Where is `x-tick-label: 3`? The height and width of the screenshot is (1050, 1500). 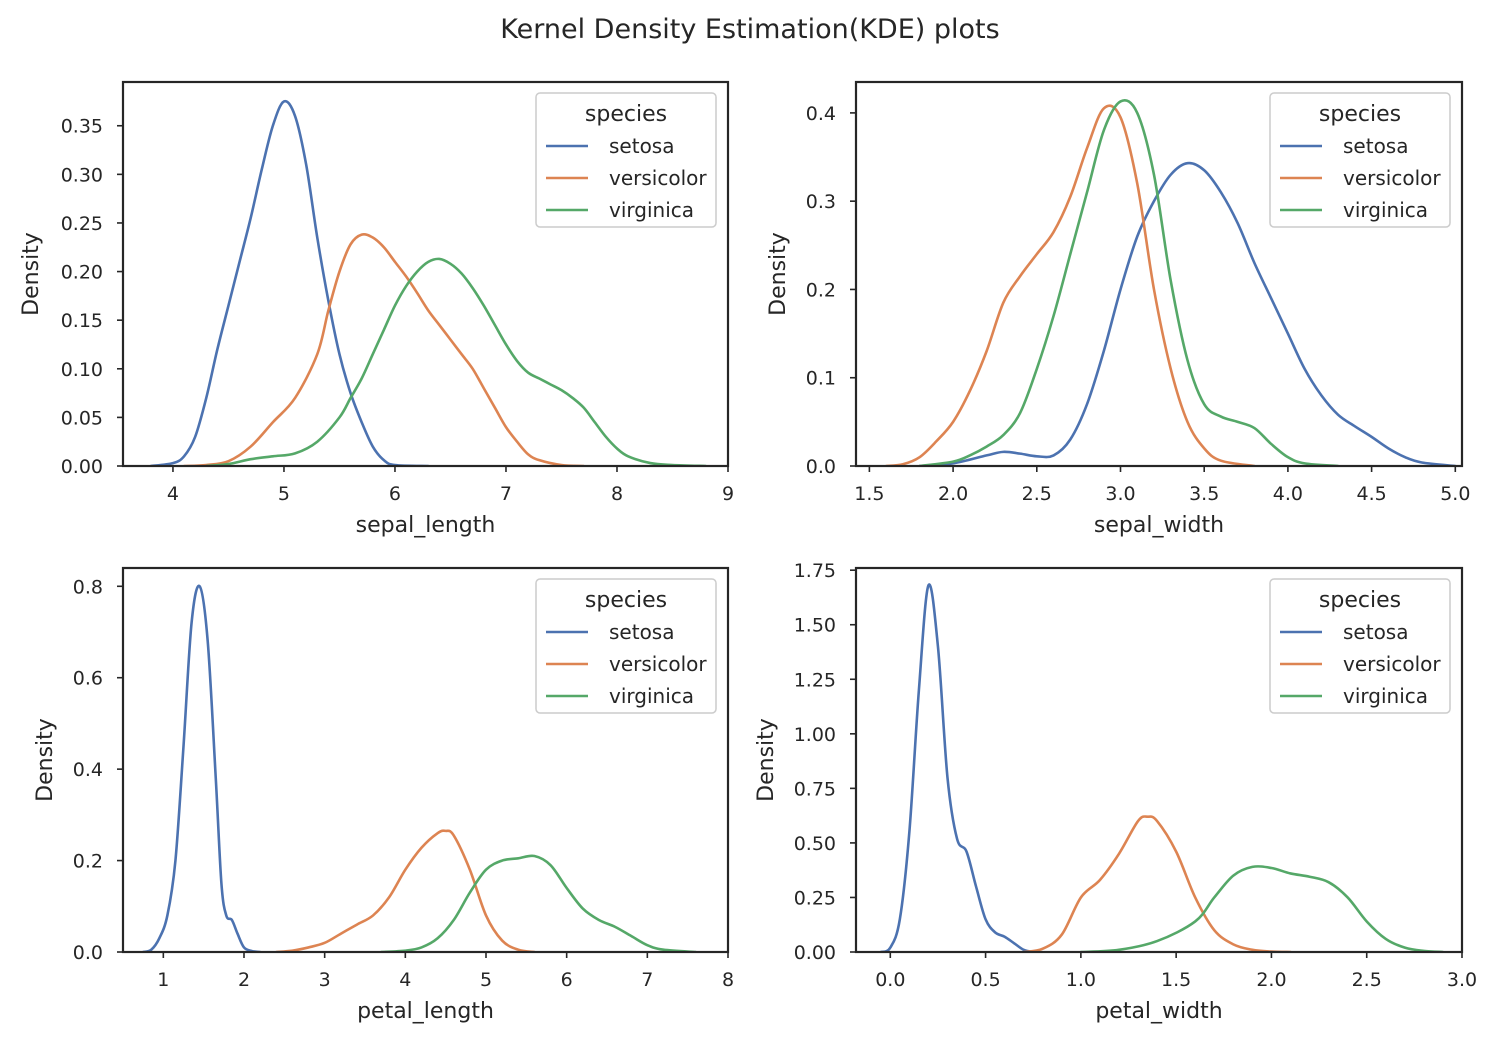 x-tick-label: 3 is located at coordinates (325, 980).